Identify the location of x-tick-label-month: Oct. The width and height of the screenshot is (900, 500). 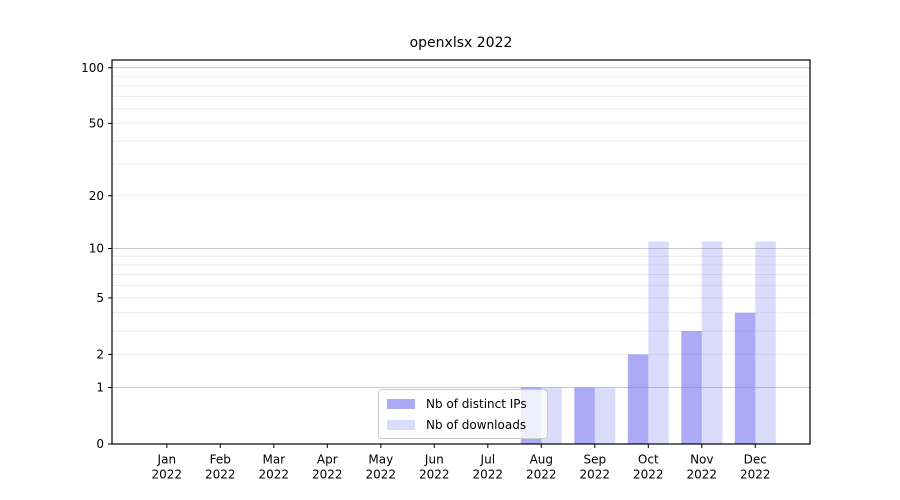
(648, 460).